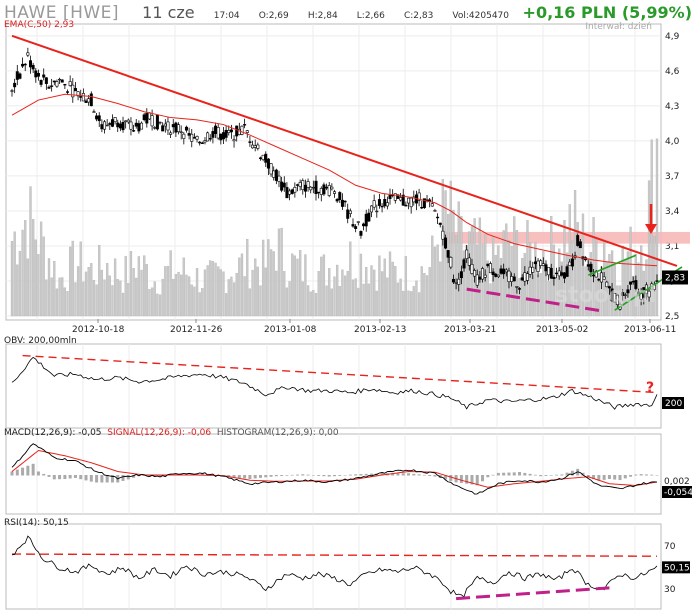 Image resolution: width=700 pixels, height=613 pixels. I want to click on x-tick-label: 2013-06-11, so click(650, 330).